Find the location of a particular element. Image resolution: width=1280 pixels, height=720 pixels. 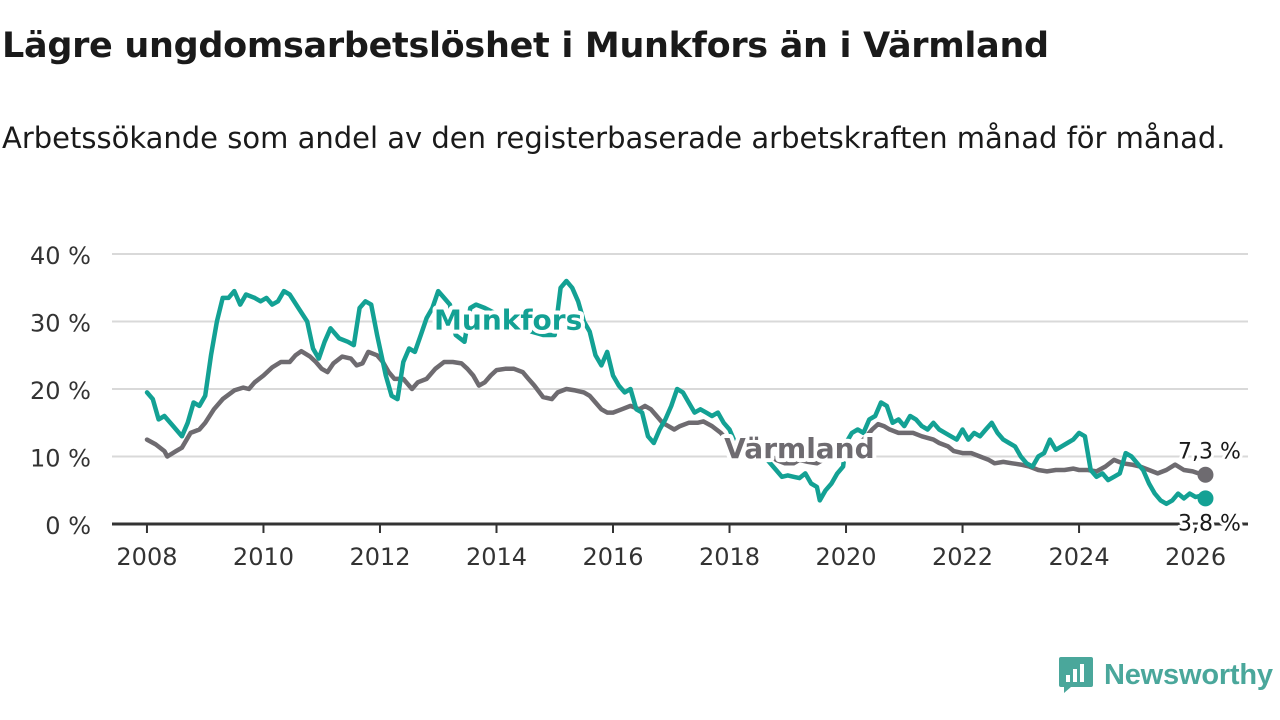

x-tick-label: 2026 is located at coordinates (1195, 557).